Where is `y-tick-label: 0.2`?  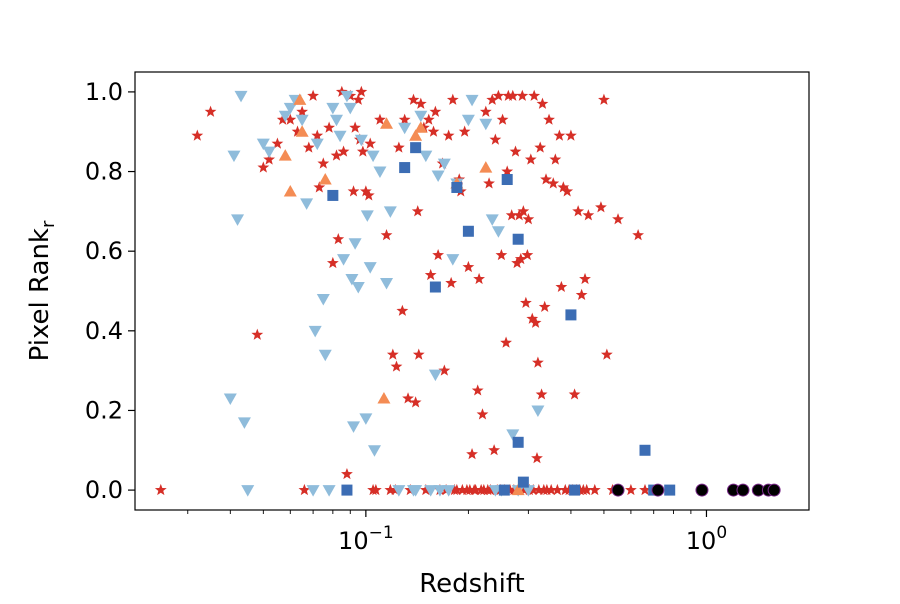
y-tick-label: 0.2 is located at coordinates (104, 410).